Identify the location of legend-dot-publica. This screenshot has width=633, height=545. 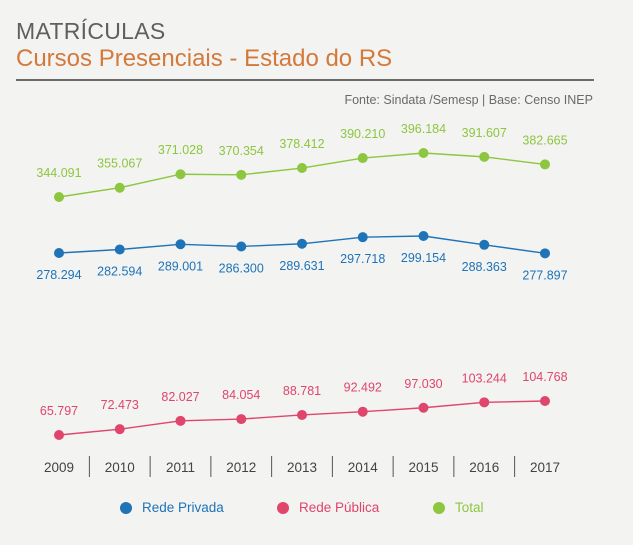
(283, 507).